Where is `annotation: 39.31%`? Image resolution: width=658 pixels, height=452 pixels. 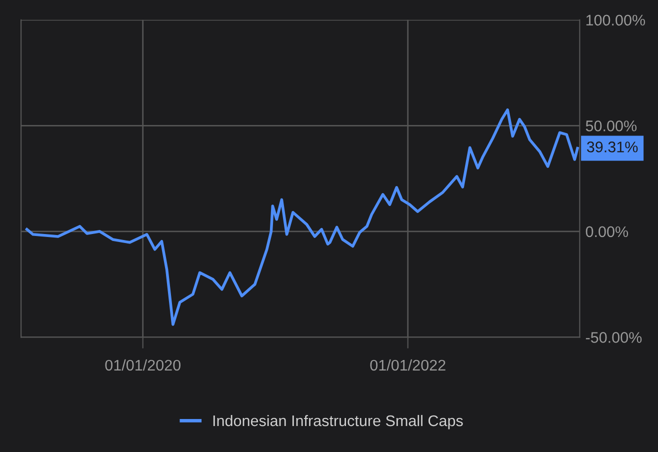
annotation: 39.31% is located at coordinates (612, 147).